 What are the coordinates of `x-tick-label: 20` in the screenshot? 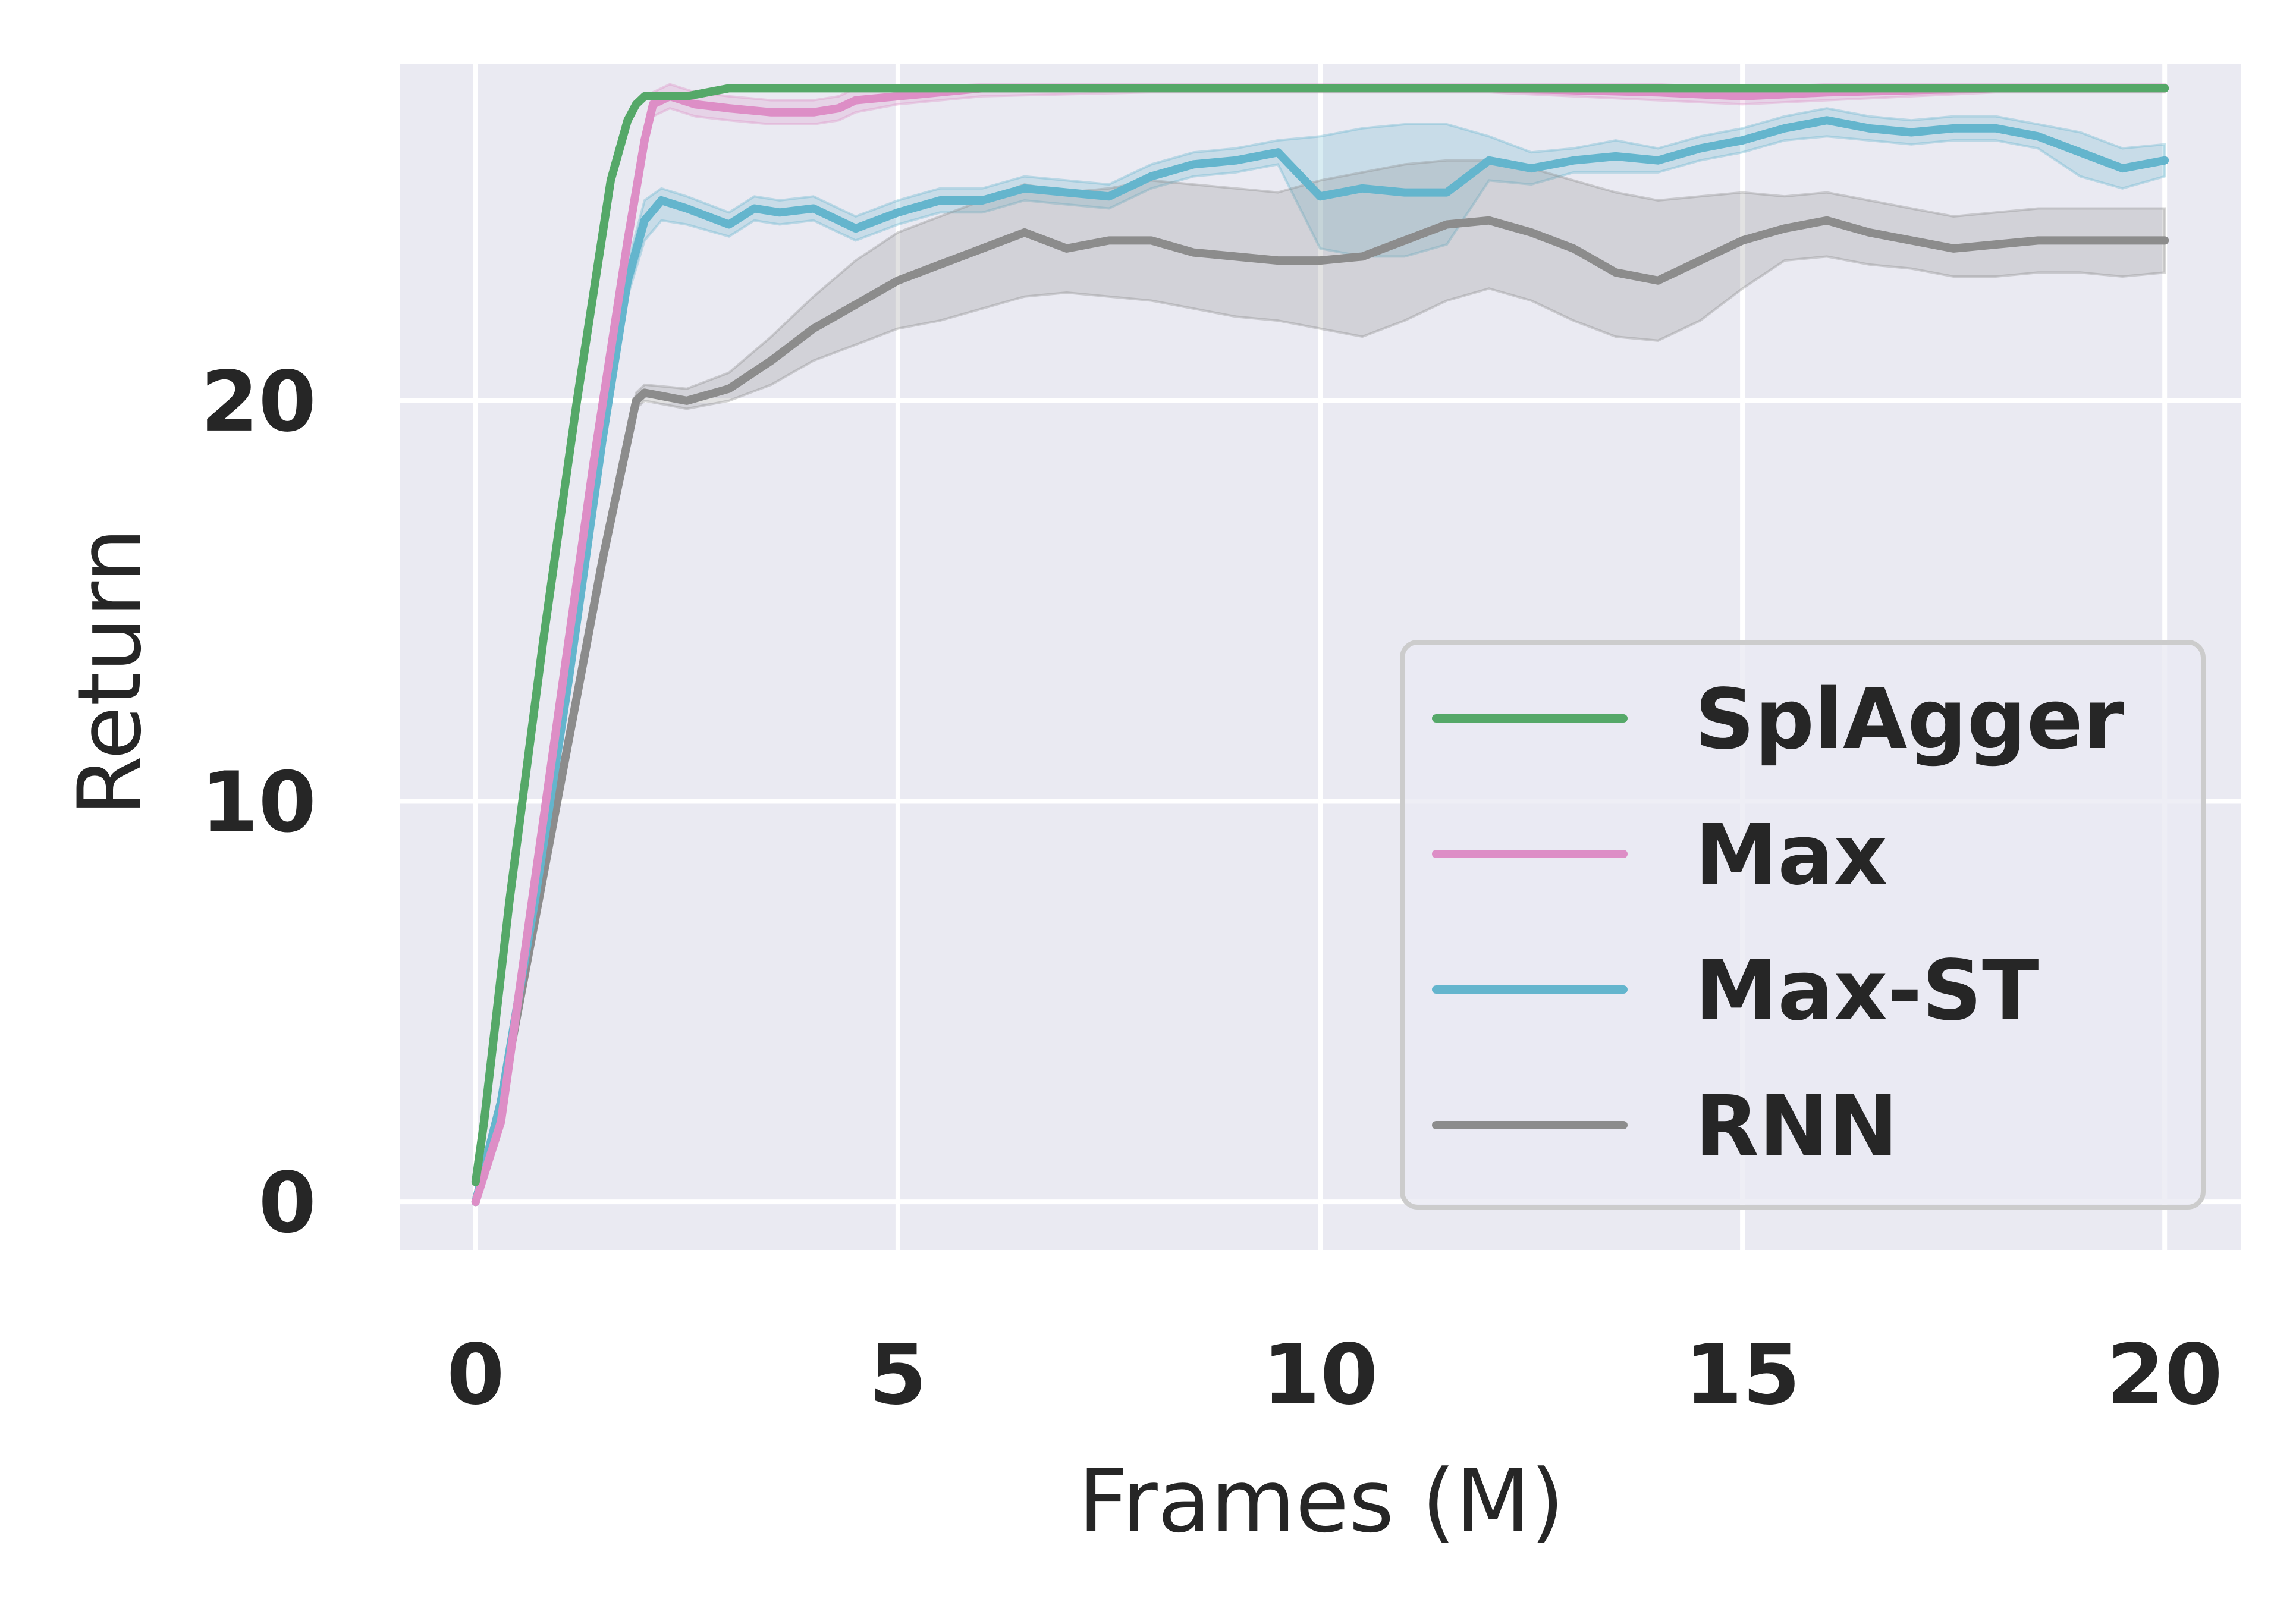 It's located at (2165, 1375).